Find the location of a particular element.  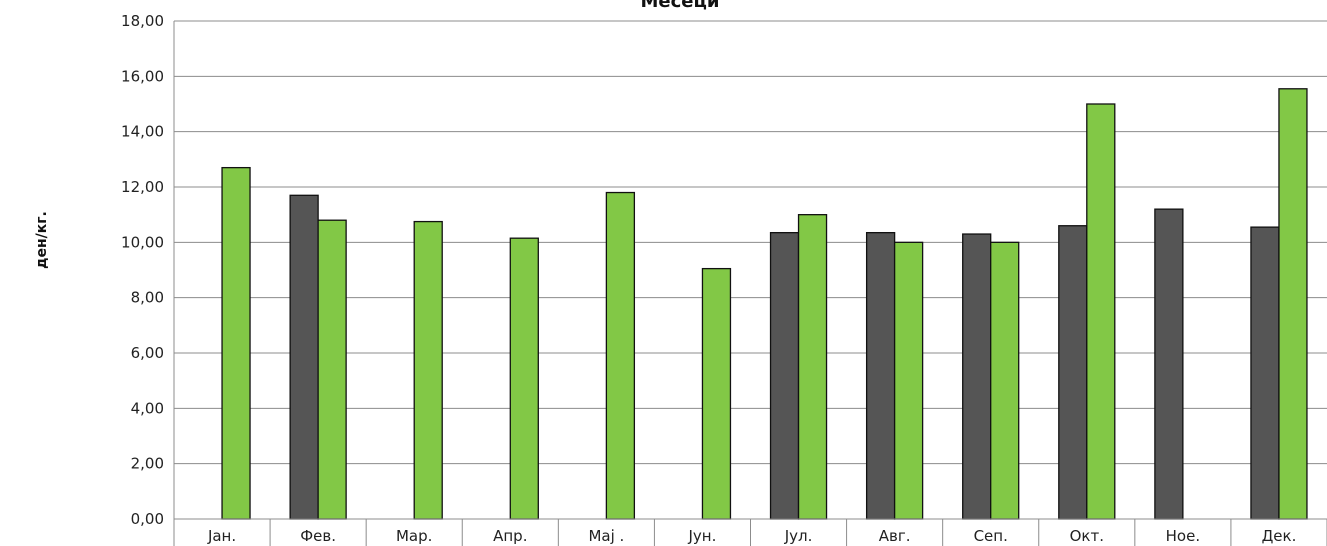

x-tick-label: Окт. is located at coordinates (1087, 536).